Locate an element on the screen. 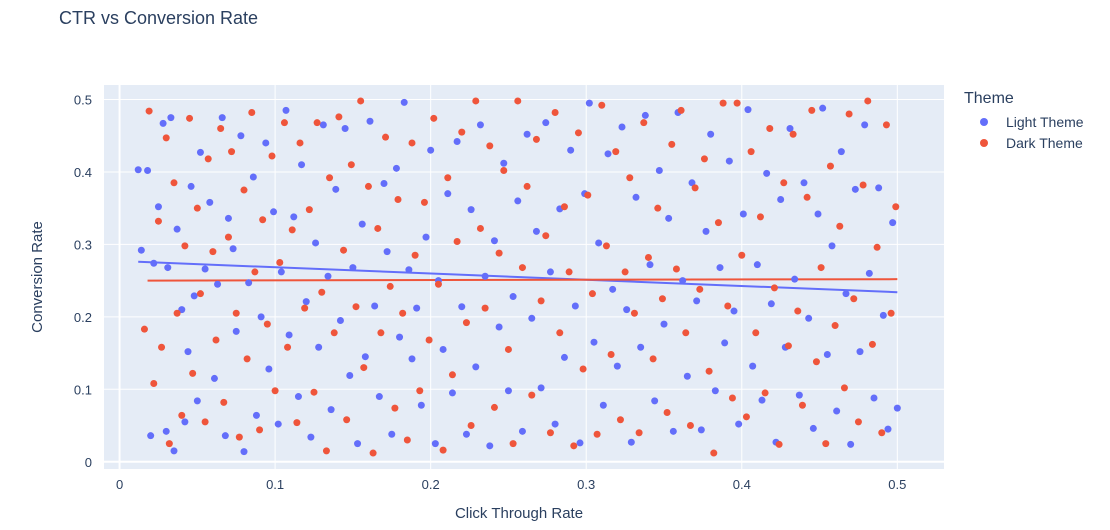 The image size is (1110, 530). x-axis-ticks: 0 0.1 0.2 0.3 0.4 0.5 is located at coordinates (511, 484).